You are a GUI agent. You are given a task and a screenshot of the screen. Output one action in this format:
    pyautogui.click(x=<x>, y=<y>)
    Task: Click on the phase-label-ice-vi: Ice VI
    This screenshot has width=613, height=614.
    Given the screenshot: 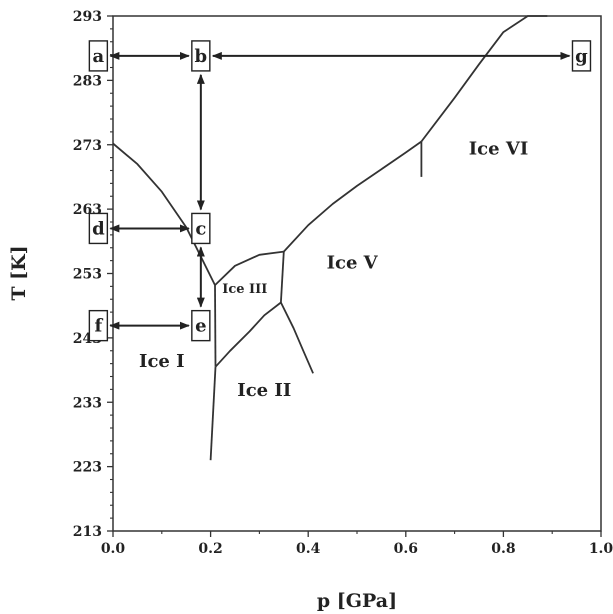 What is the action you would take?
    pyautogui.click(x=498, y=148)
    